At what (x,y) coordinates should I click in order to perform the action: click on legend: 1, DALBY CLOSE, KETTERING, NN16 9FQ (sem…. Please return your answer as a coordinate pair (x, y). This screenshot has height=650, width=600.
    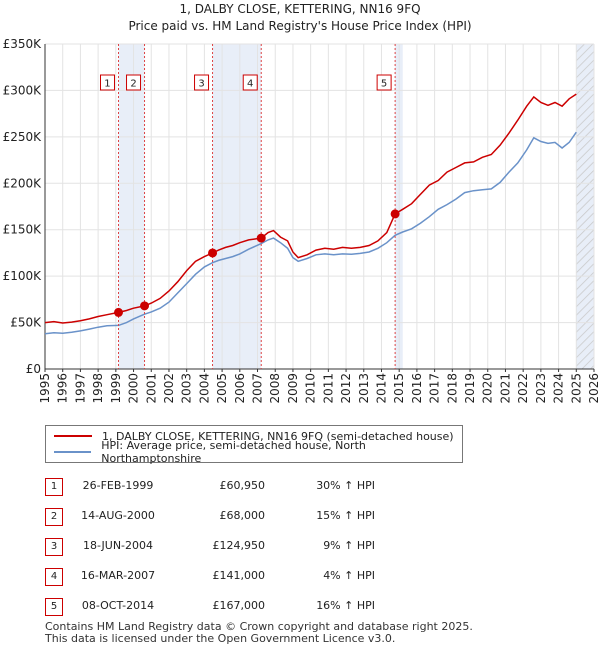
    Looking at the image, I should click on (254, 445).